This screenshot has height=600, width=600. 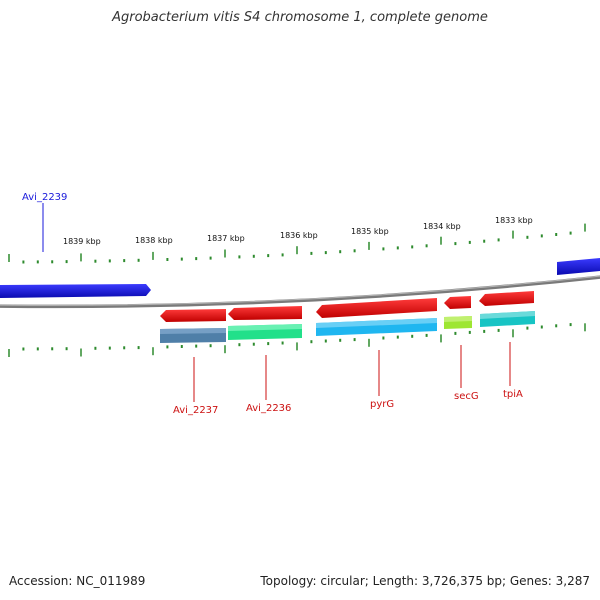 What do you see at coordinates (75, 291) in the screenshot?
I see `gene-arrow-avi2239` at bounding box center [75, 291].